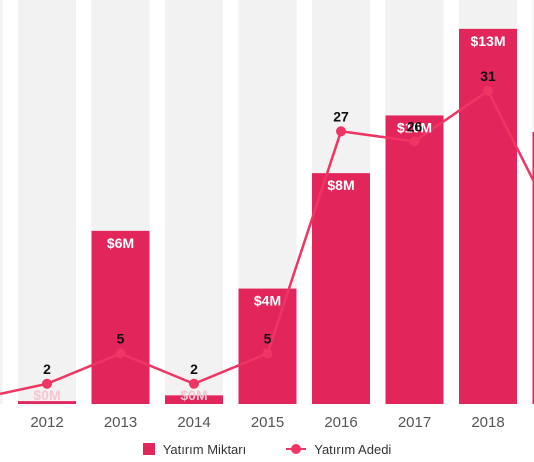 The height and width of the screenshot is (462, 534). I want to click on x-tick-2018: 2018, so click(487, 422).